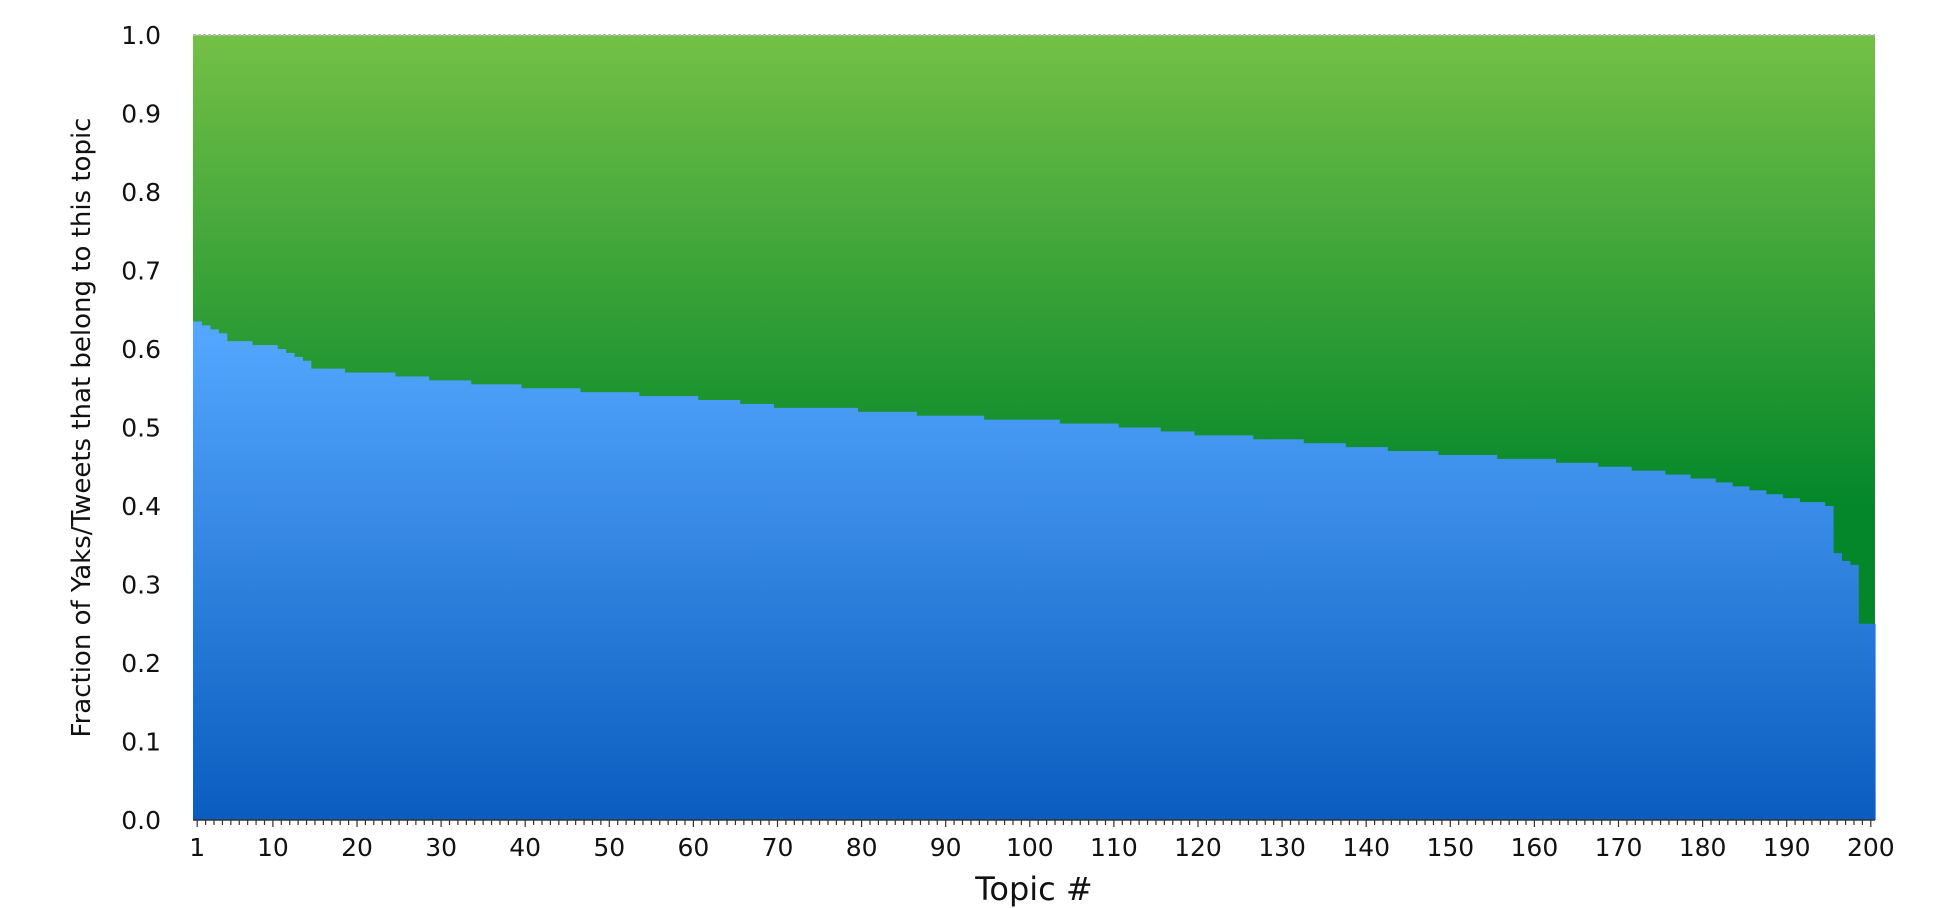 The image size is (1946, 908). Describe the element at coordinates (141, 35) in the screenshot. I see `y-tick-label: 1.0` at that location.